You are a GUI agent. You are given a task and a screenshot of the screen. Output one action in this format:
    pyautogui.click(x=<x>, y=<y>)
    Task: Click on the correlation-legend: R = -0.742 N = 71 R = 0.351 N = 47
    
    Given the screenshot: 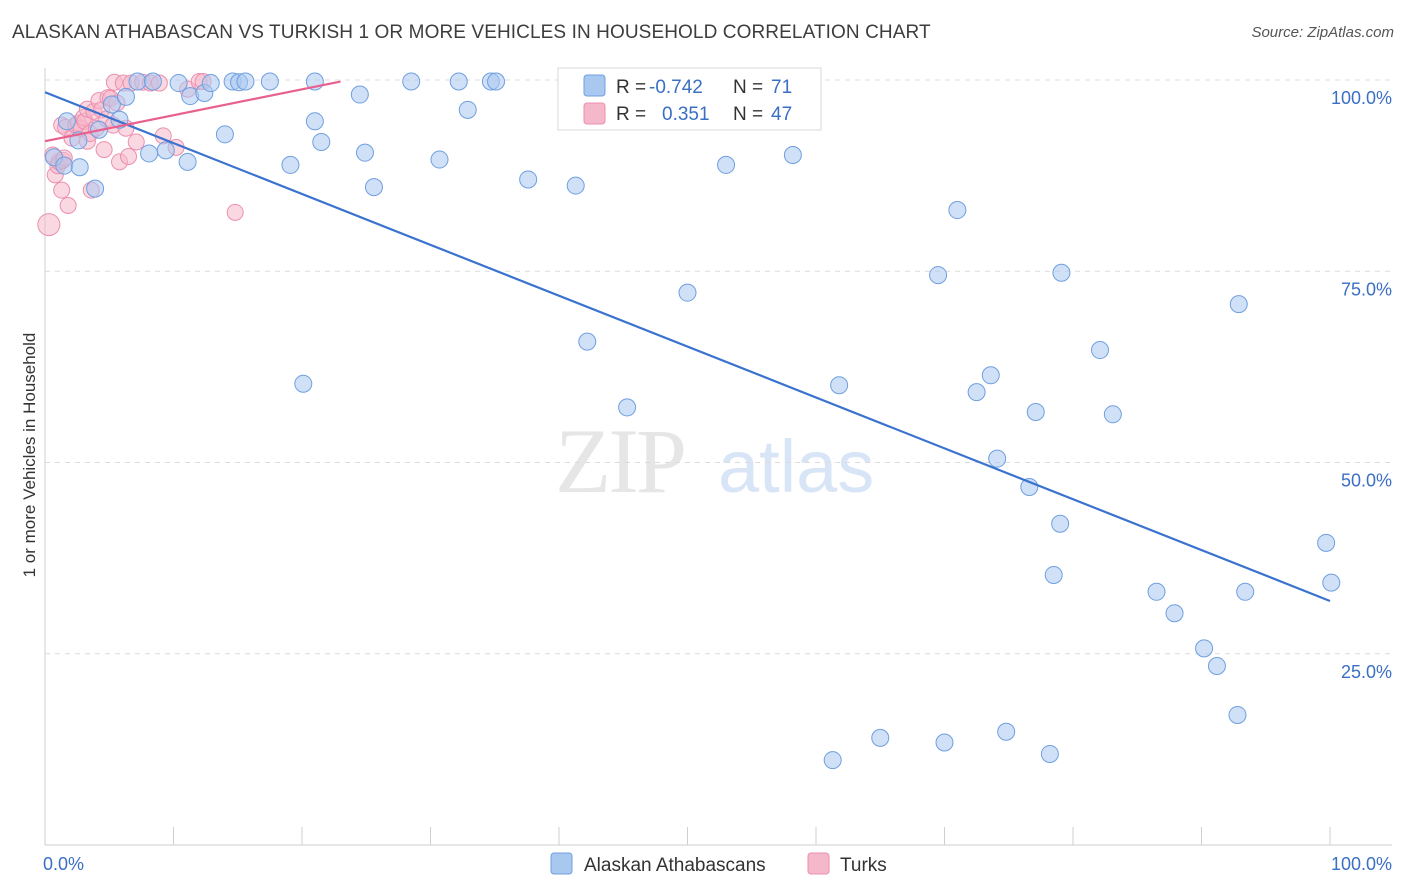 What is the action you would take?
    pyautogui.click(x=689, y=99)
    